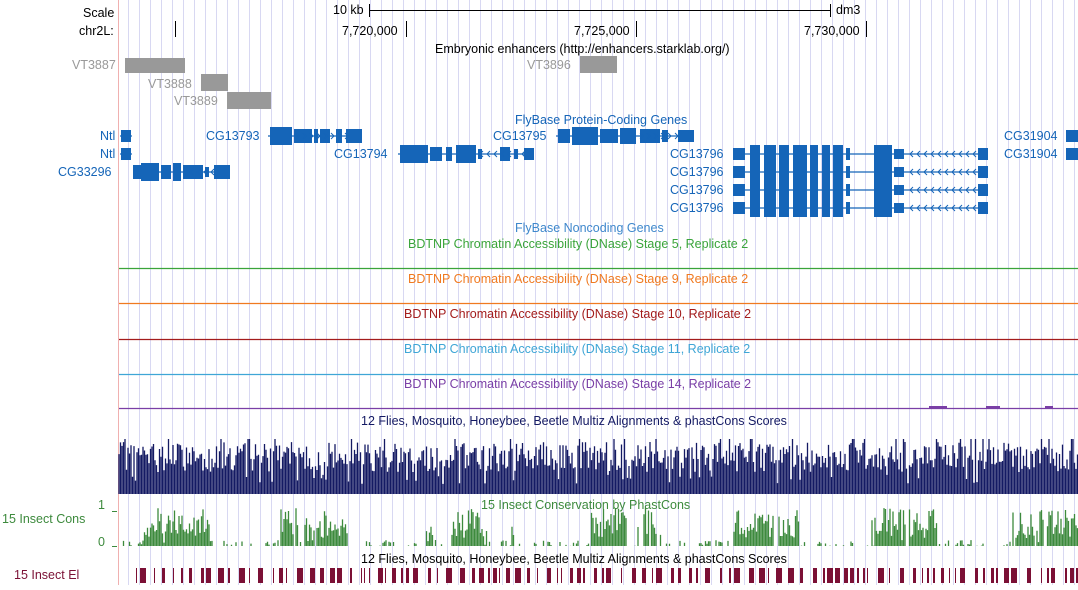 The width and height of the screenshot is (1078, 590). What do you see at coordinates (589, 228) in the screenshot?
I see `noncoding-track-title: FlyBase Noncoding Genes` at bounding box center [589, 228].